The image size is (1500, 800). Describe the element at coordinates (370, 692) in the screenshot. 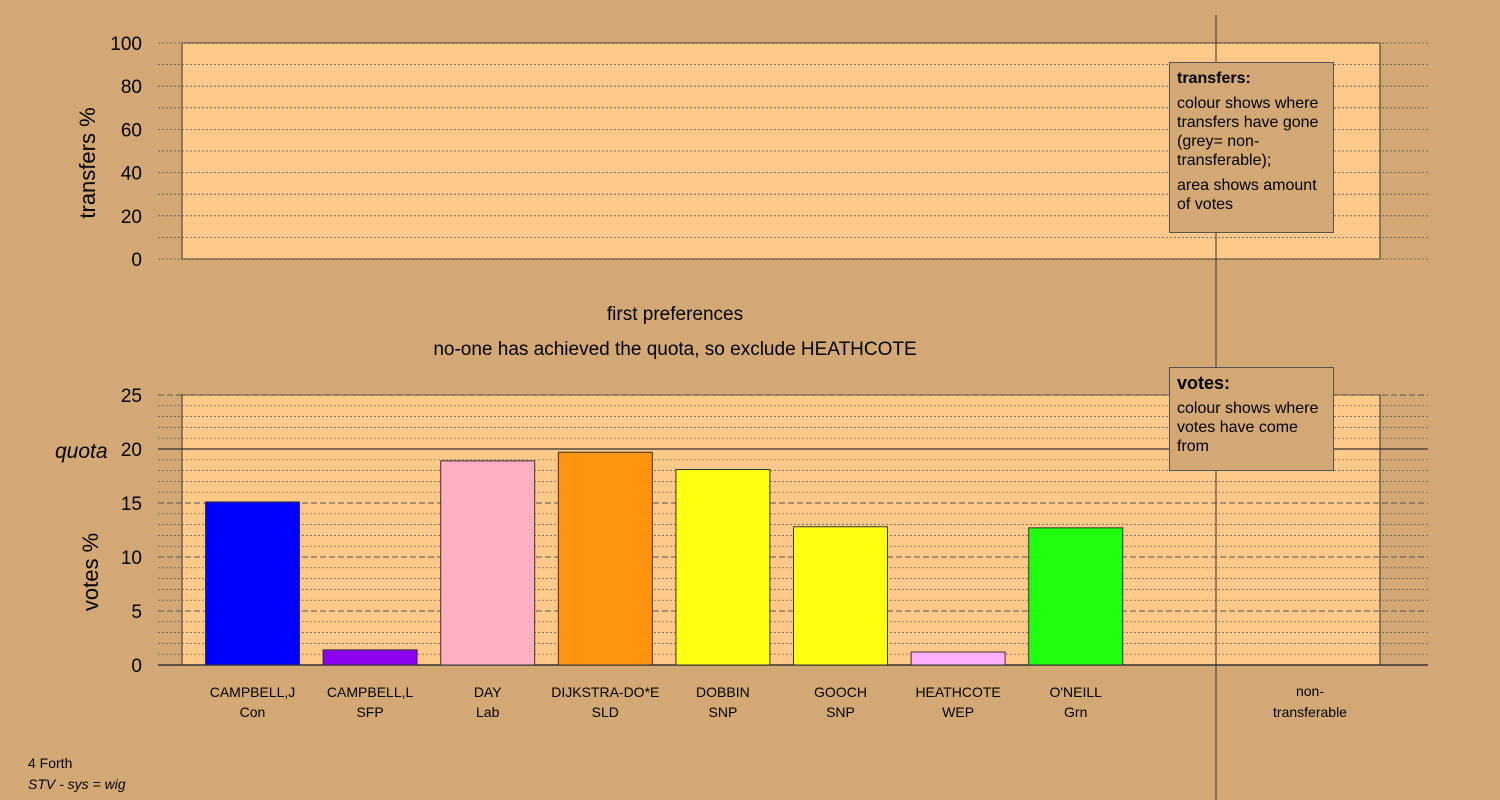

I see `candidate-name: CAMPBELL,L` at that location.